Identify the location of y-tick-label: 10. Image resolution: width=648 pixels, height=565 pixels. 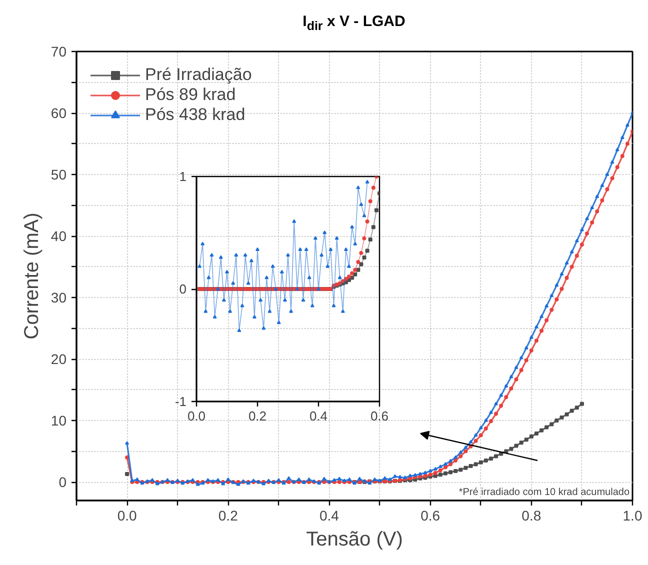
(58, 420).